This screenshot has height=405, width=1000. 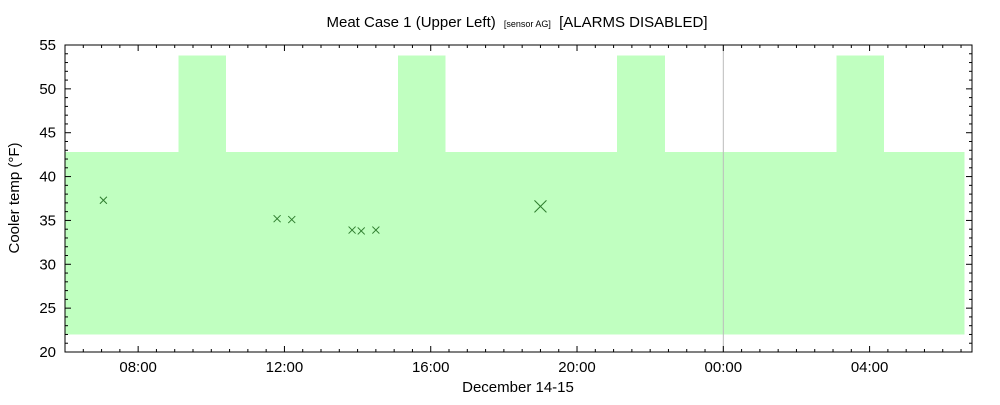 What do you see at coordinates (47, 177) in the screenshot?
I see `y-tick-label-40: 40` at bounding box center [47, 177].